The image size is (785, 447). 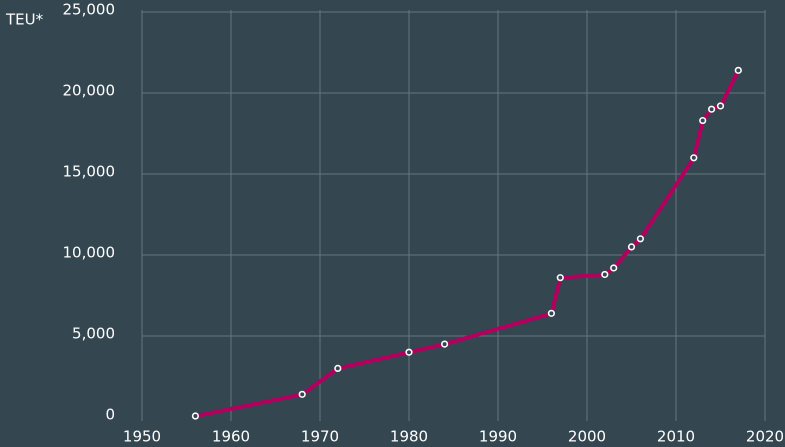 I want to click on y-tick-label: 0, so click(x=110, y=415).